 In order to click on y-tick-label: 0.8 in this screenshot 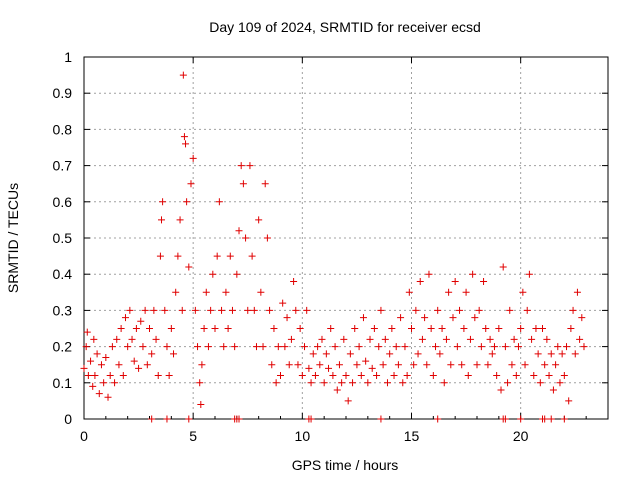, I will do `click(63, 129)`.